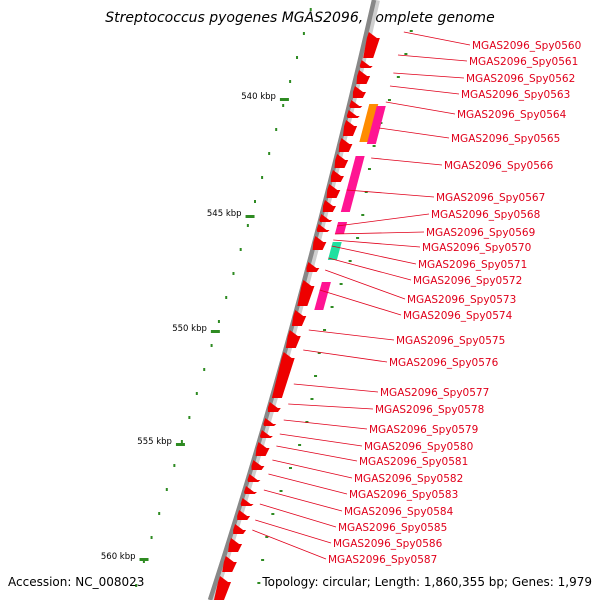  I want to click on gene-label: MGAS2096_Spy0566, so click(499, 166).